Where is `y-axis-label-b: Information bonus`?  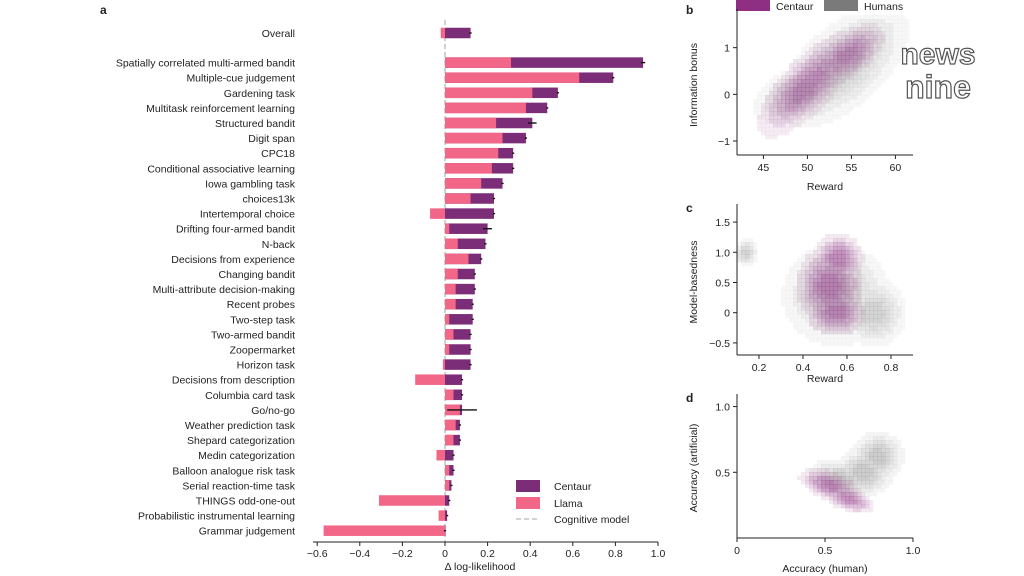
y-axis-label-b: Information bonus is located at coordinates (694, 85).